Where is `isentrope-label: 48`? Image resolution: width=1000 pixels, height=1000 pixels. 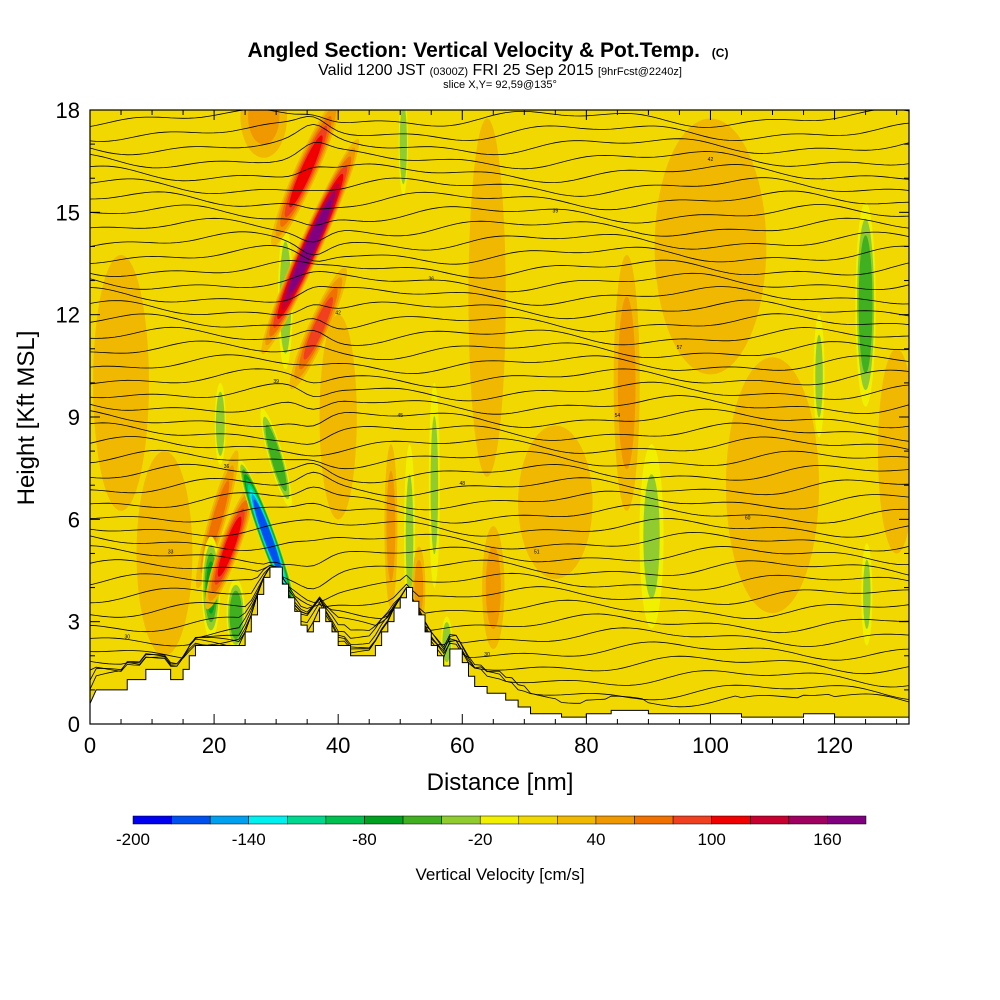
isentrope-label: 48 is located at coordinates (462, 484).